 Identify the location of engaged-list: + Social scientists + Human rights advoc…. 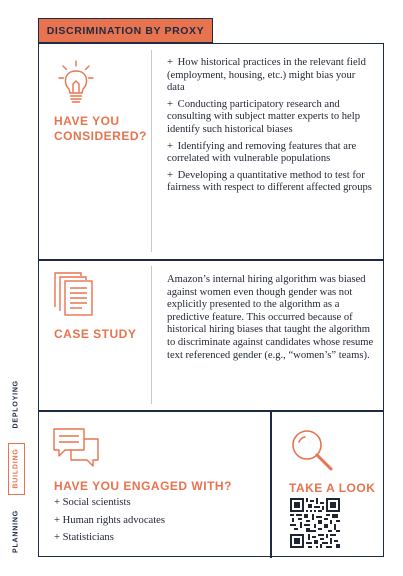
(154, 523).